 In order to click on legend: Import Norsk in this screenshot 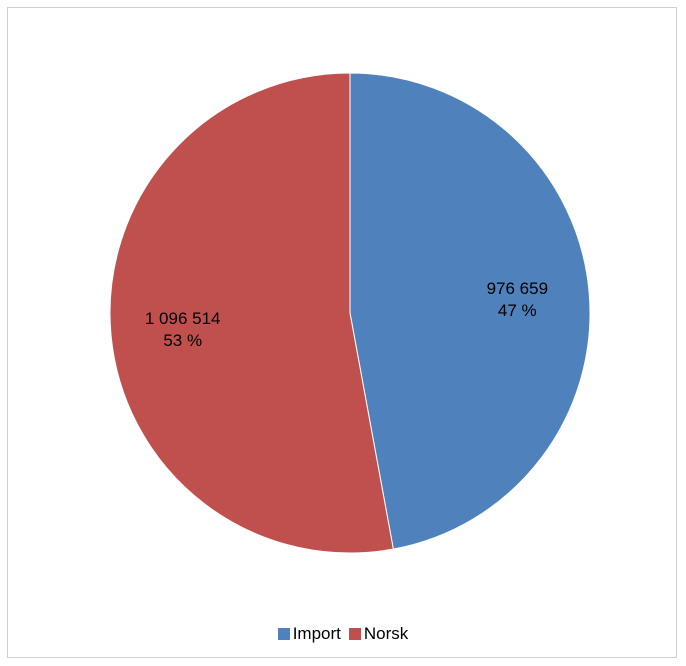, I will do `click(343, 634)`.